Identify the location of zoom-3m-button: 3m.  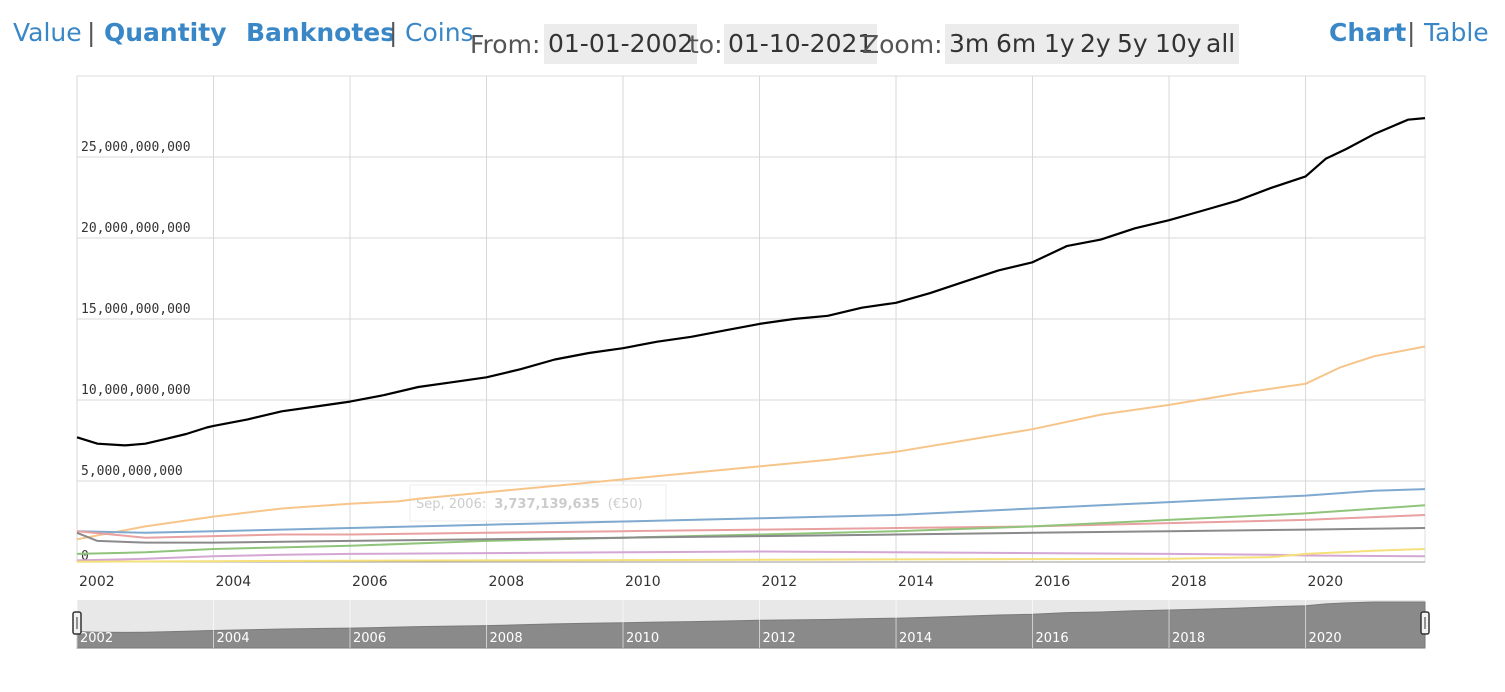
(969, 44).